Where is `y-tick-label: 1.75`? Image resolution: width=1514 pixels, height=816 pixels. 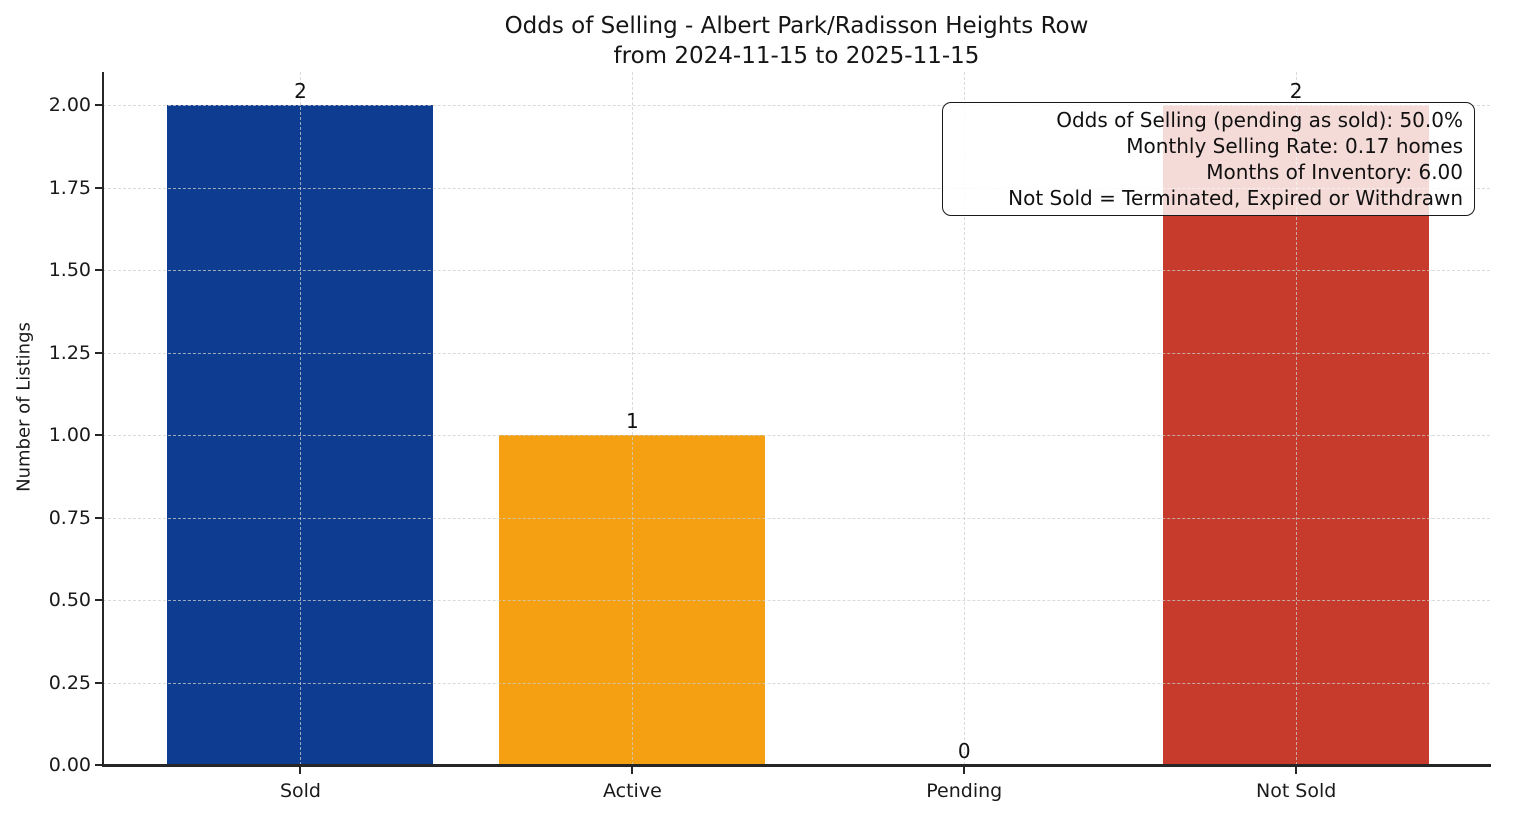
y-tick-label: 1.75 is located at coordinates (69, 187).